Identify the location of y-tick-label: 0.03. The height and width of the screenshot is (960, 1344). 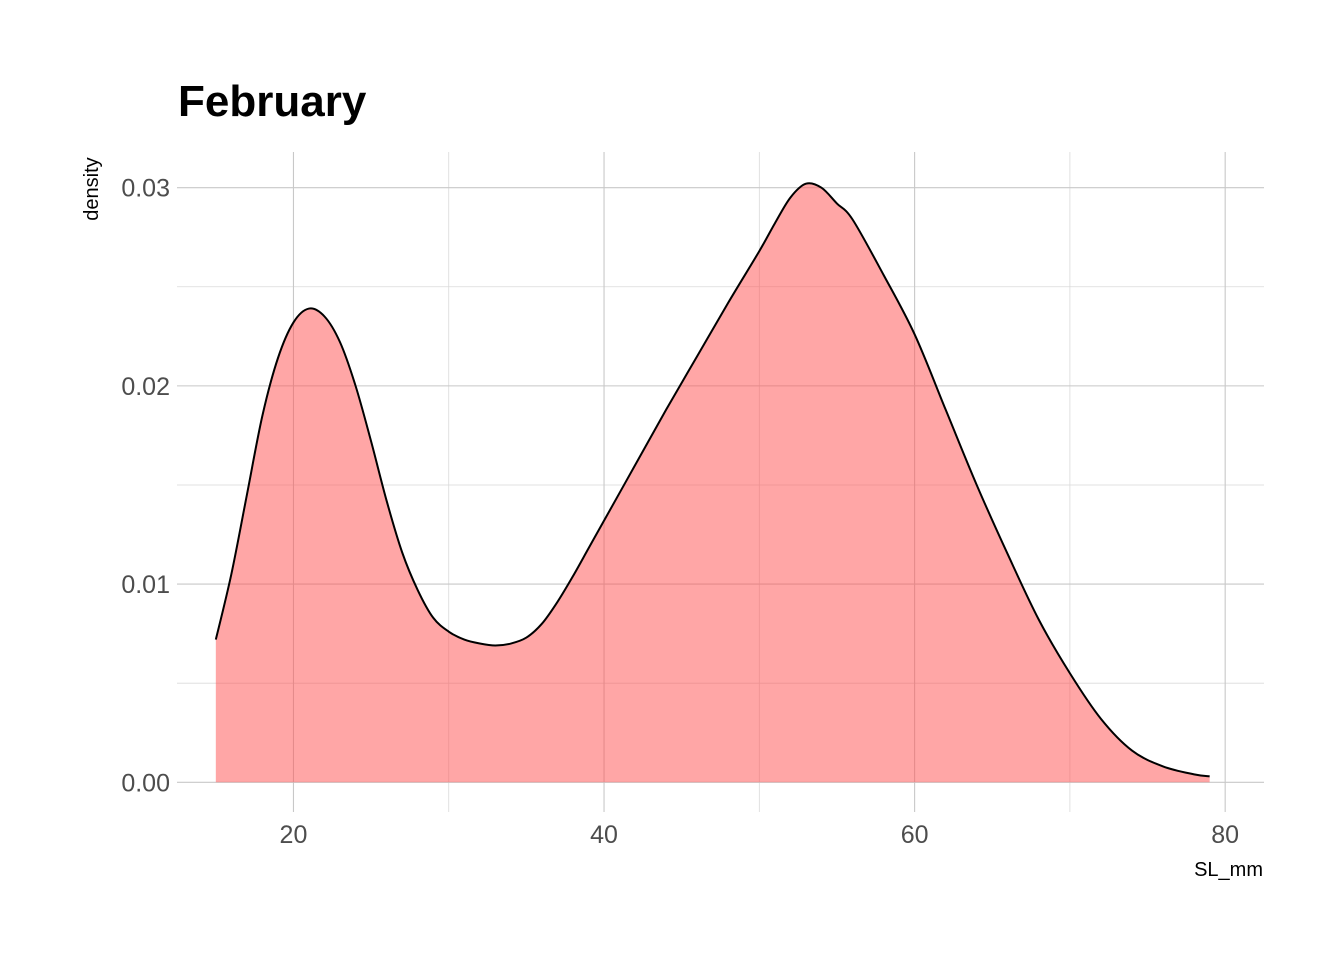
(145, 189).